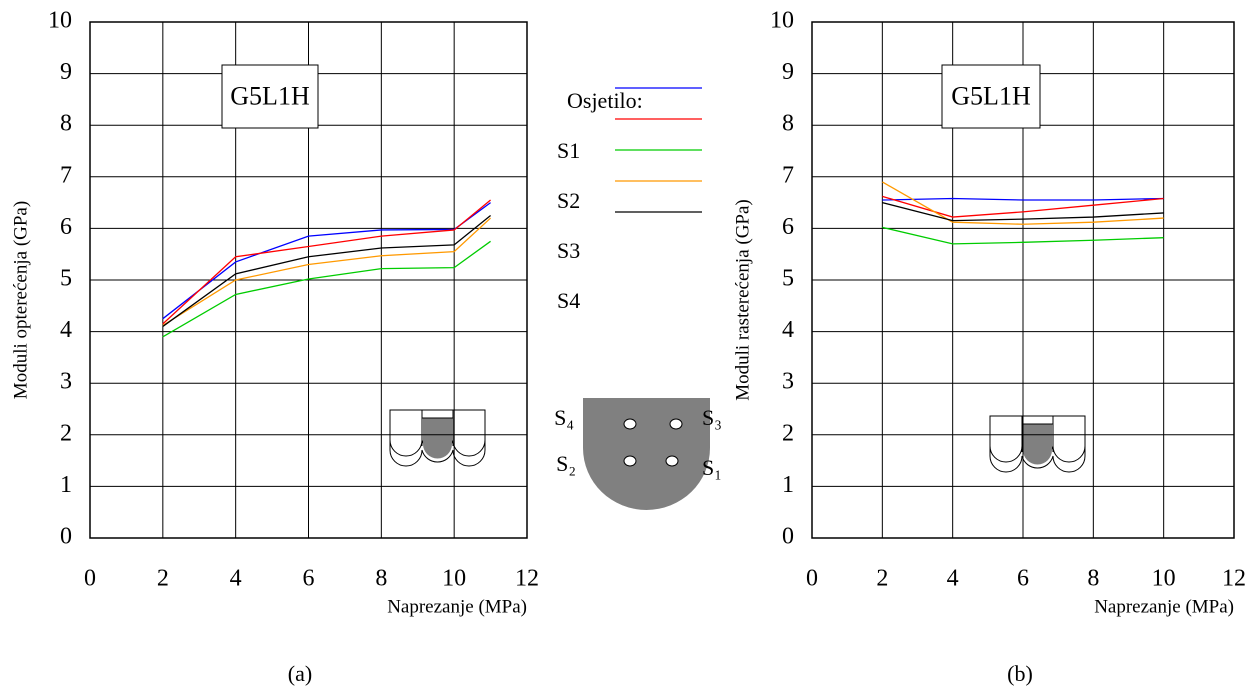 Image resolution: width=1258 pixels, height=688 pixels. Describe the element at coordinates (568, 200) in the screenshot. I see `legend-label: S2` at that location.